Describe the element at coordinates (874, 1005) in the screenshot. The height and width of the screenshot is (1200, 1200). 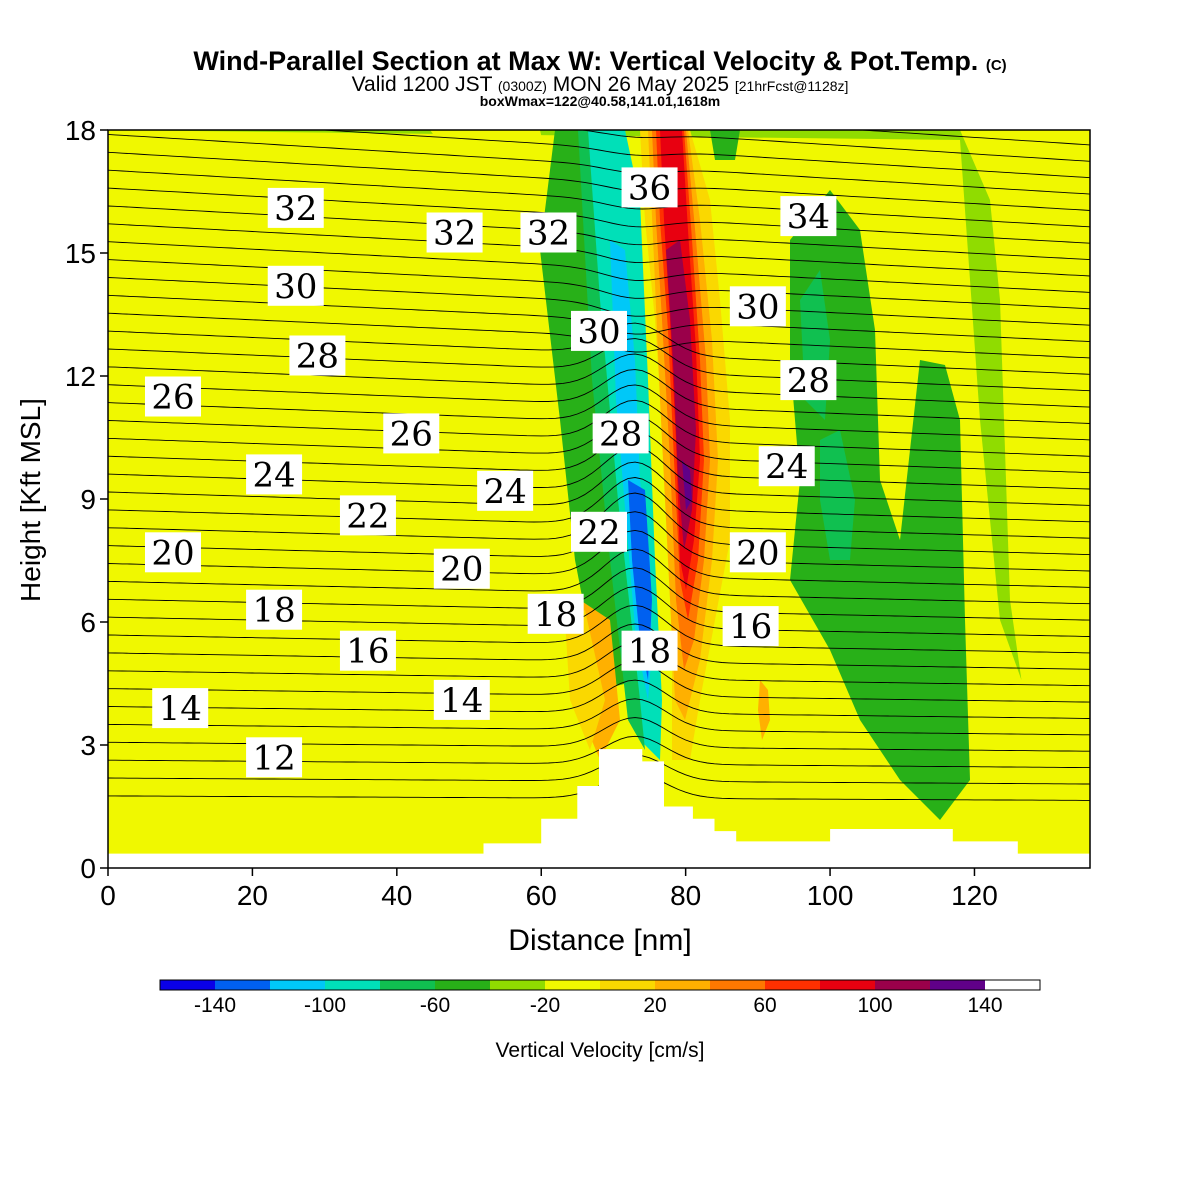
I see `colorbar-tick-label: 100` at that location.